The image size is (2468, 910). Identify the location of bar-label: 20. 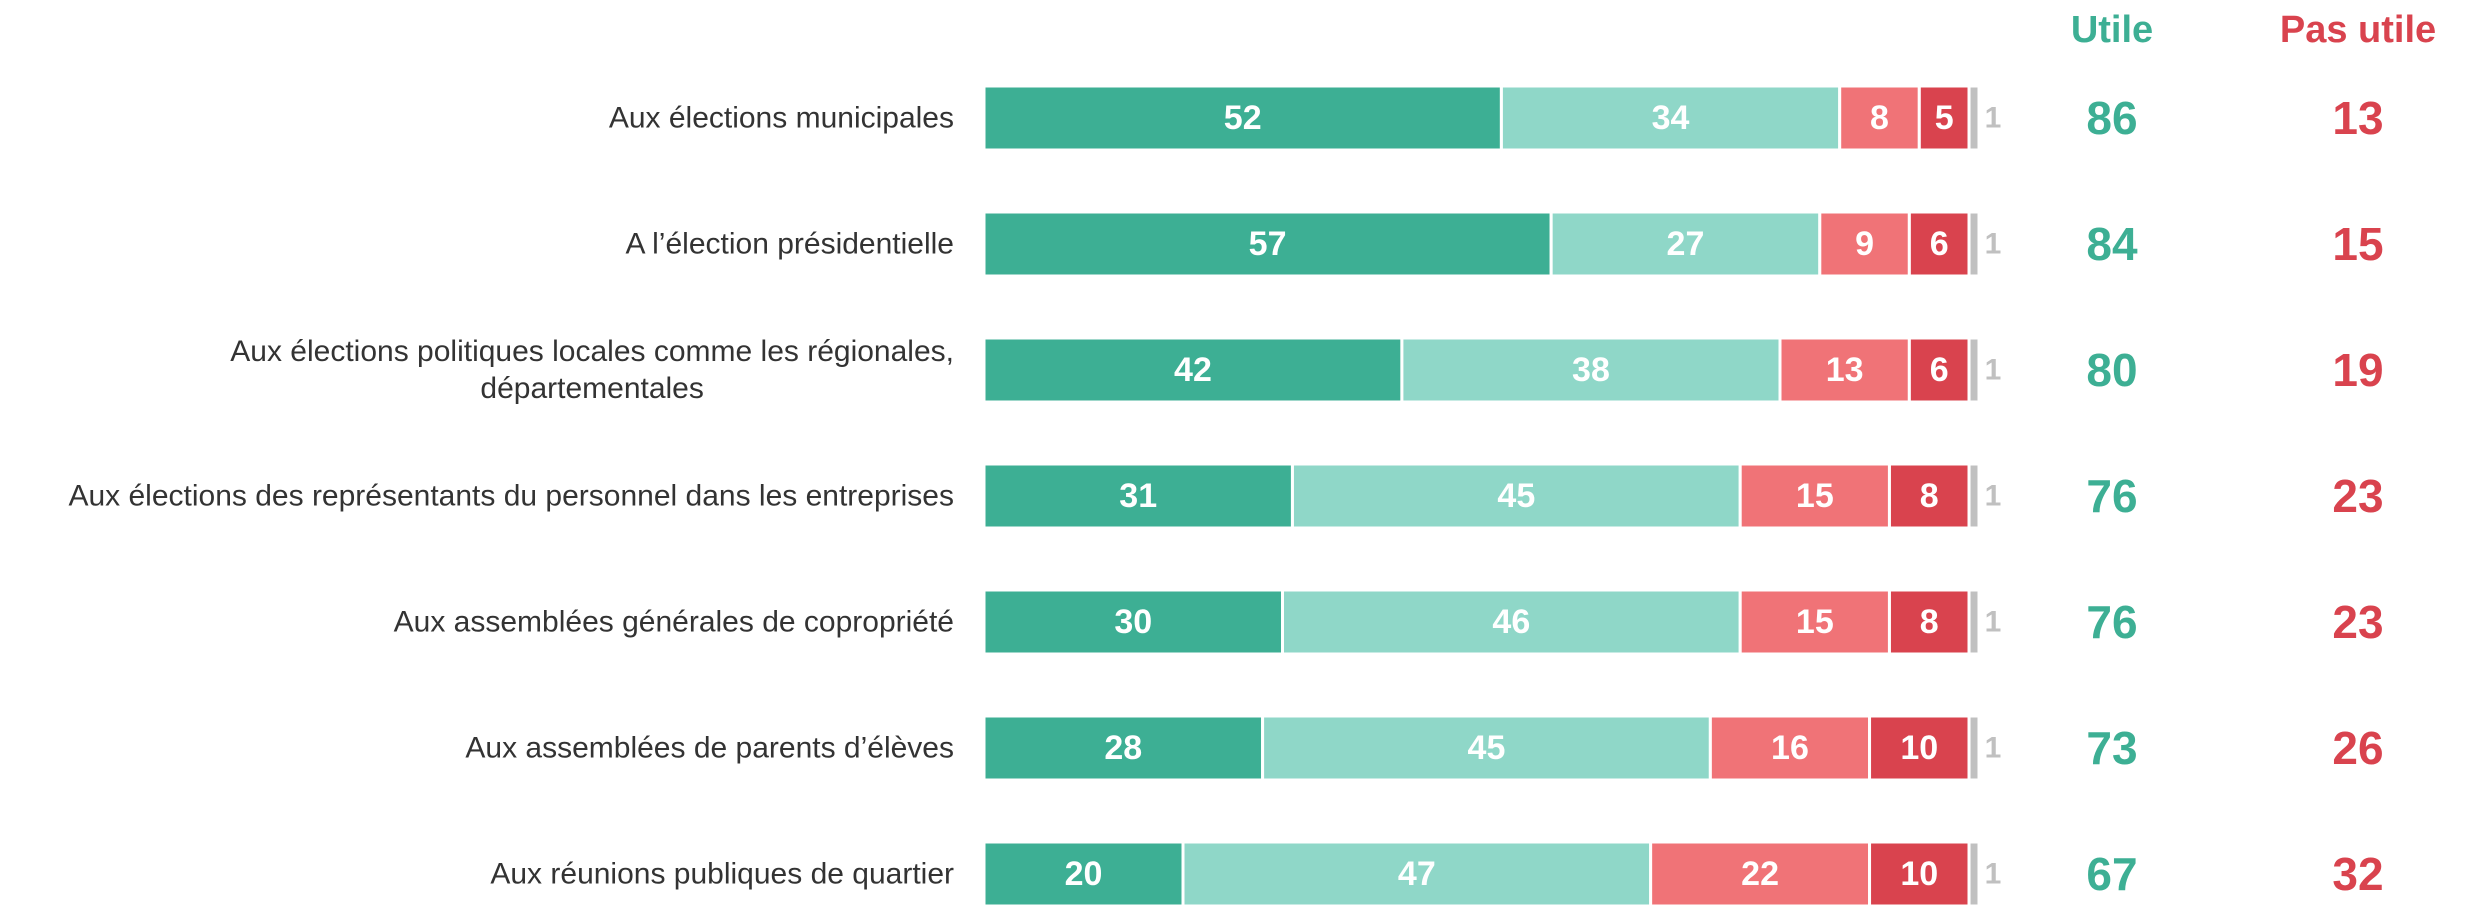
(1084, 874).